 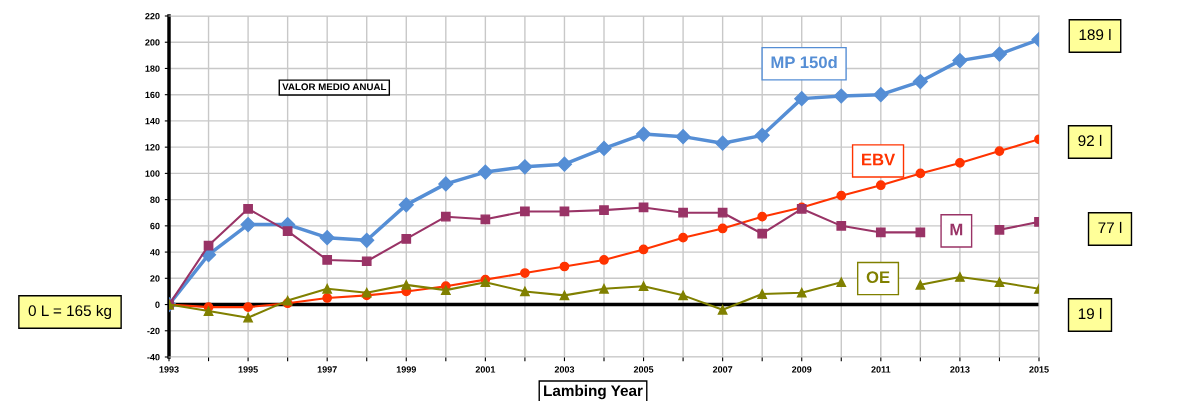 I want to click on y-tick-label: 0, so click(x=157, y=304).